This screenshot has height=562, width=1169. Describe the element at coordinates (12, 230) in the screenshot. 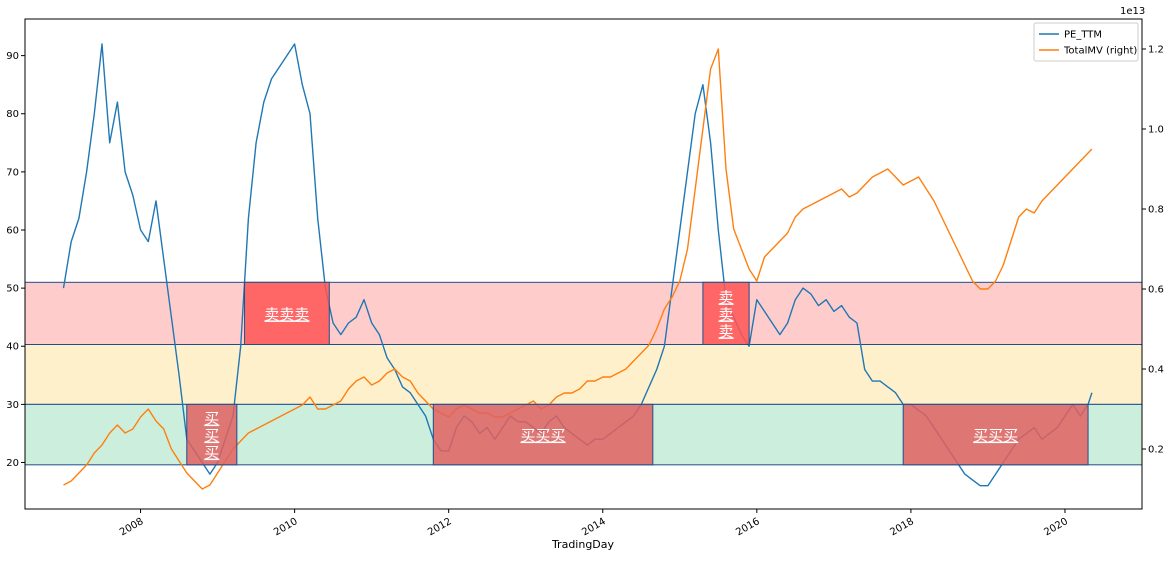

I see `y-left-tick-label: 60` at that location.